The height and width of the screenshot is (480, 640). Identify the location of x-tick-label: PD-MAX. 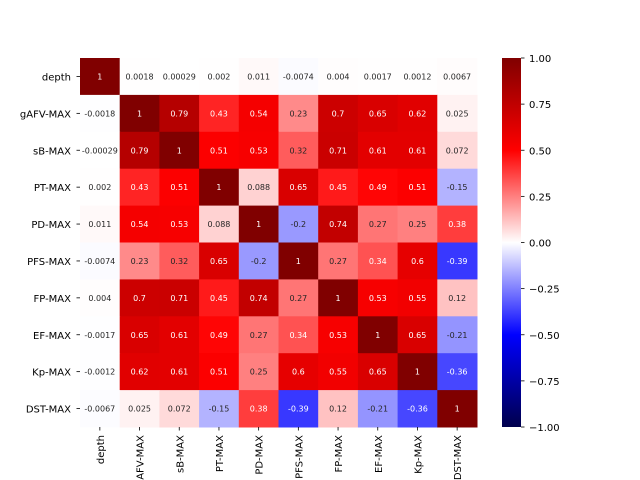
(260, 455).